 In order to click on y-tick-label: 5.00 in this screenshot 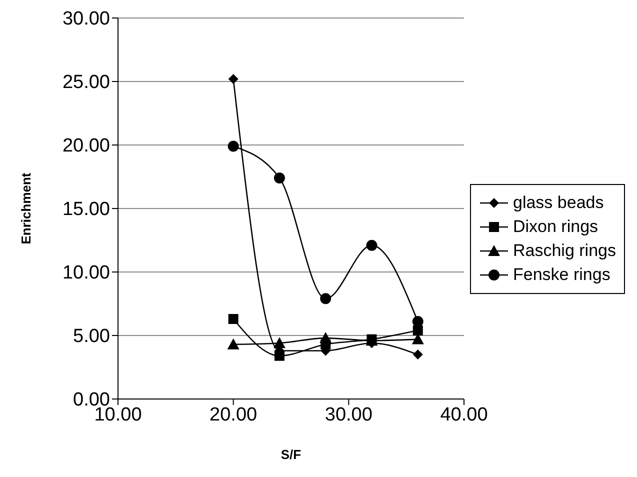, I will do `click(91, 337)`.